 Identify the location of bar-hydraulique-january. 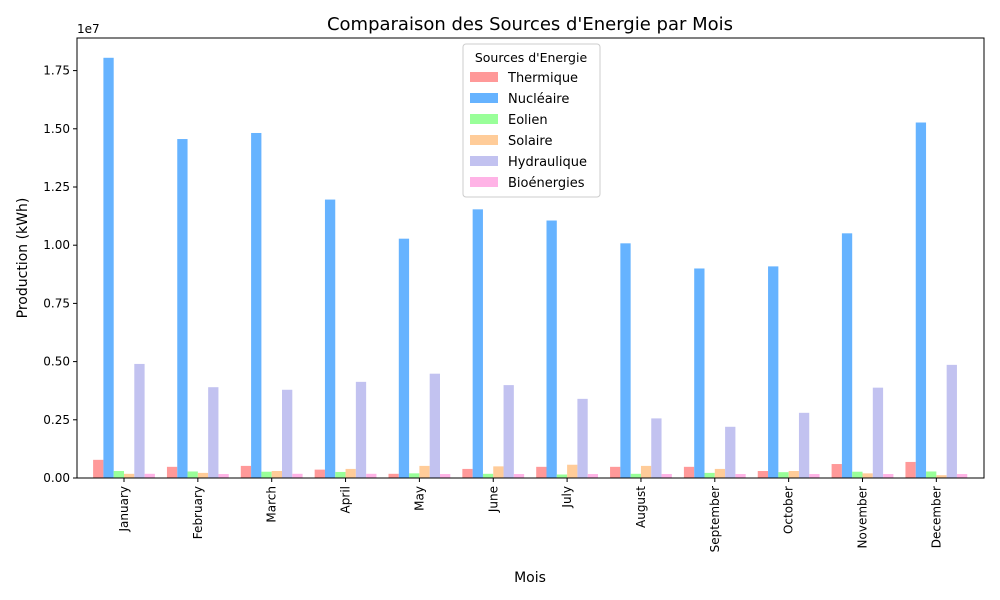
(139, 420).